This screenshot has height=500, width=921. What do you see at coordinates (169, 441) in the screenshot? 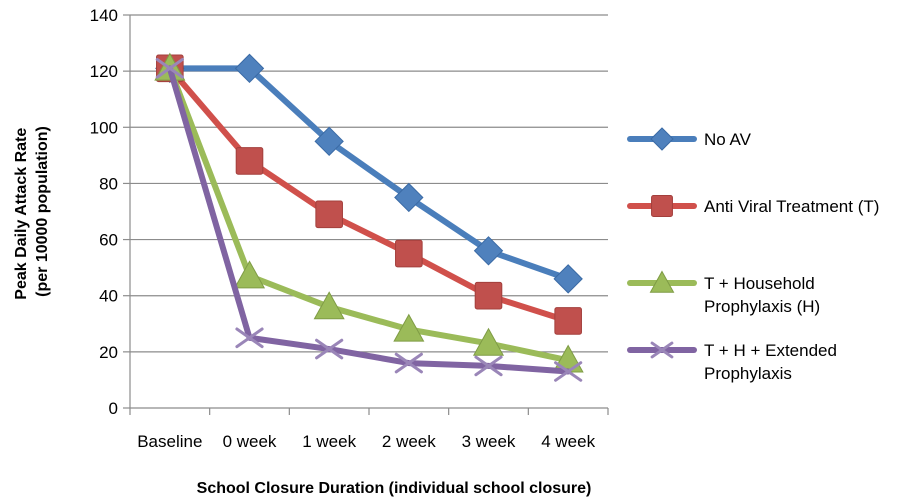
I see `x-tick-label: Baseline` at bounding box center [169, 441].